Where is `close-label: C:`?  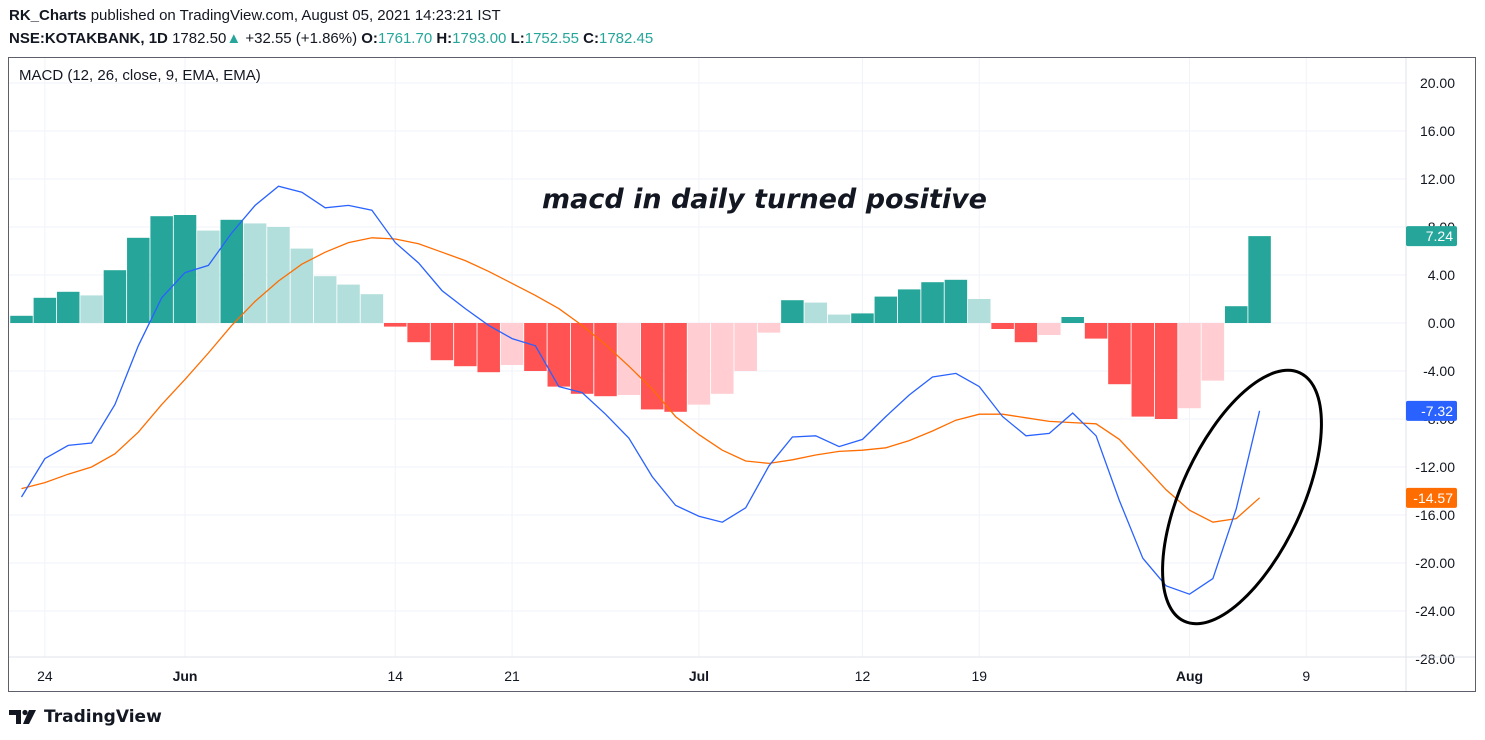 close-label: C: is located at coordinates (591, 38).